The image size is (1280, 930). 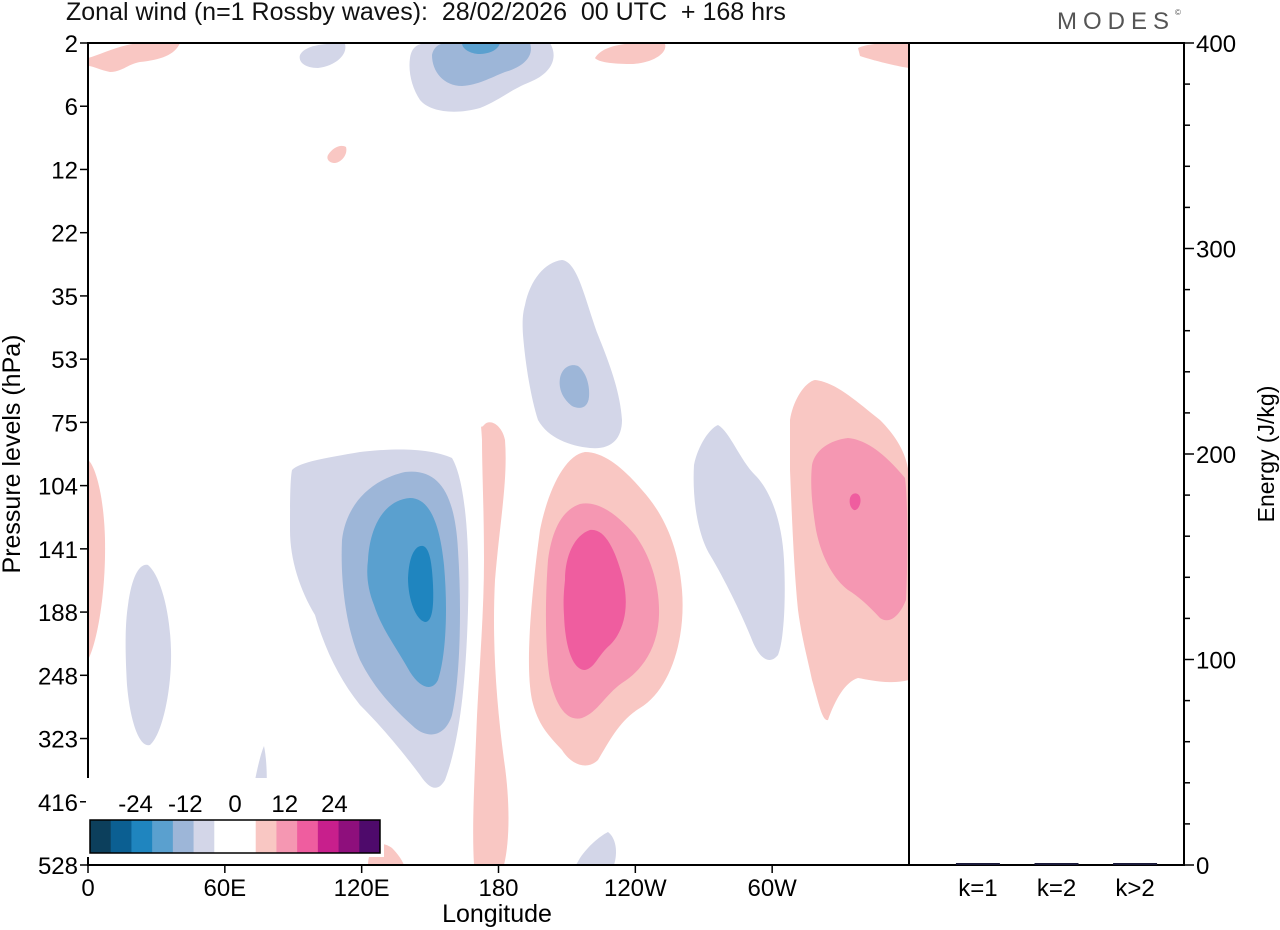 I want to click on pressure-tick-label: 75, so click(x=64, y=423).